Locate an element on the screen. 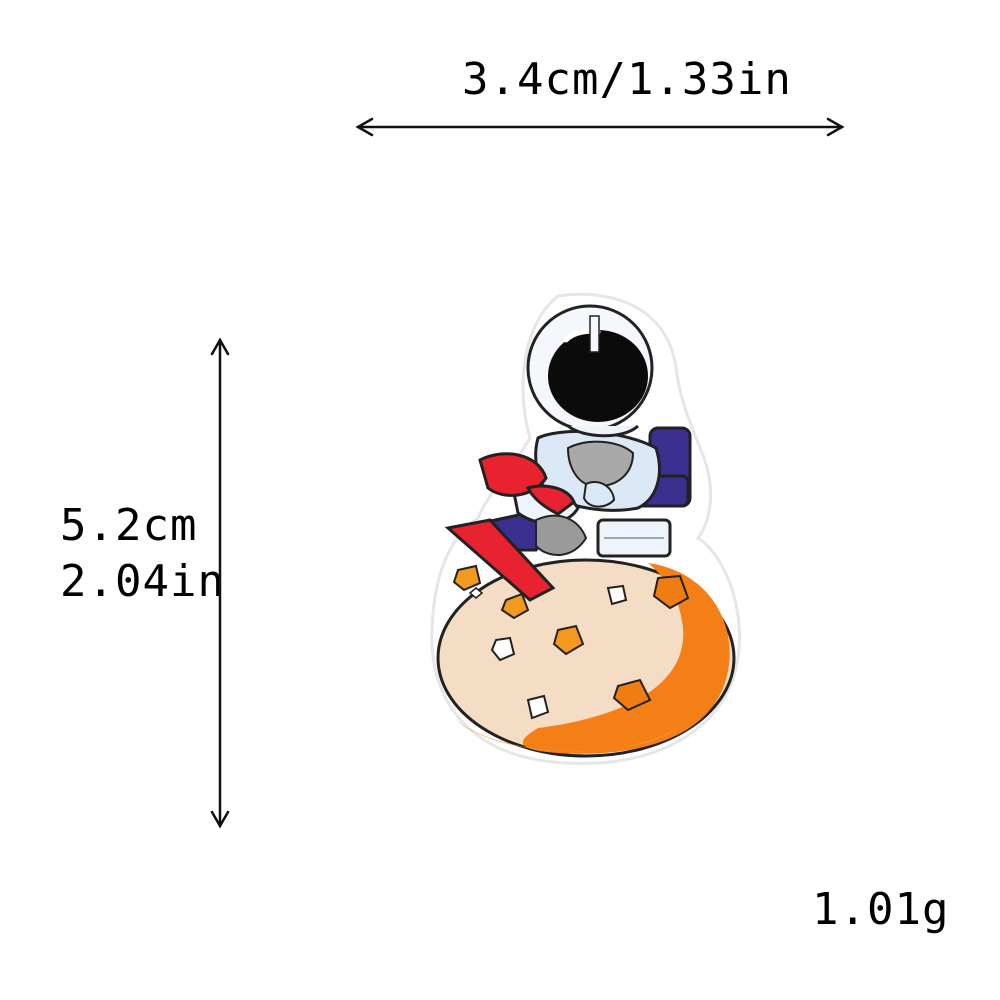 Image resolution: width=1000 pixels, height=1000 pixels. moon is located at coordinates (586, 658).